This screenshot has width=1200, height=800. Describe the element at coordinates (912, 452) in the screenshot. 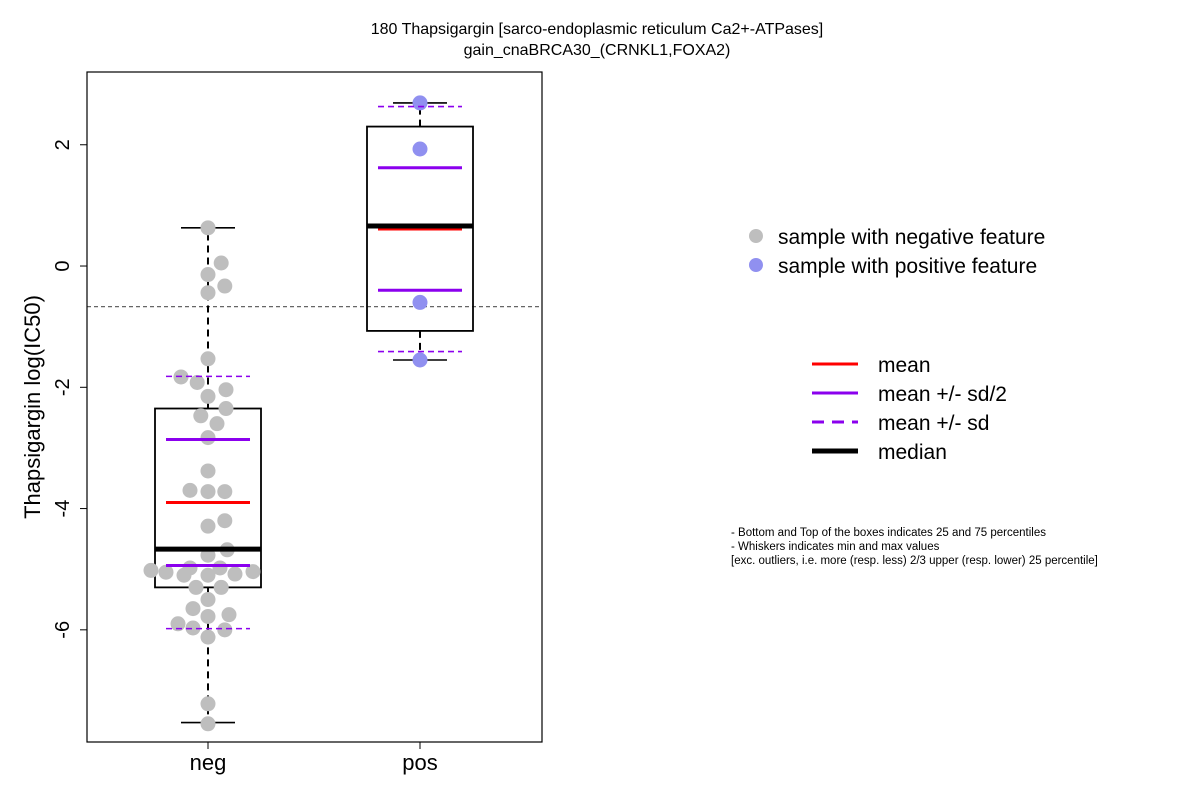

I see `legend-line-label: median` at that location.